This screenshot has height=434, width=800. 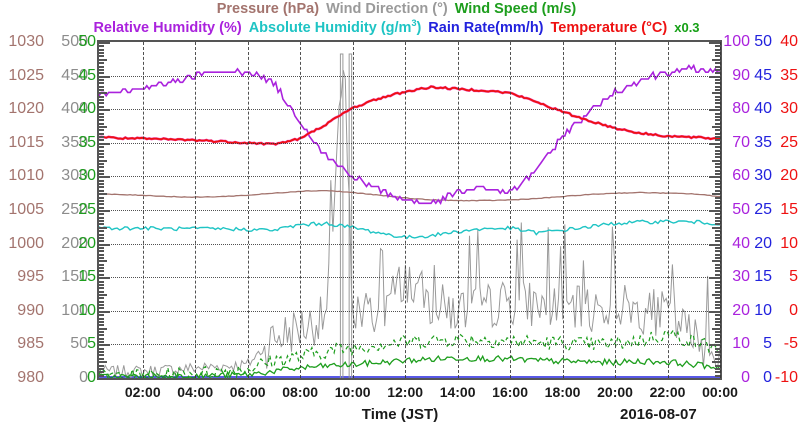 I want to click on tick-label-pressure-9: 985, so click(x=30, y=344).